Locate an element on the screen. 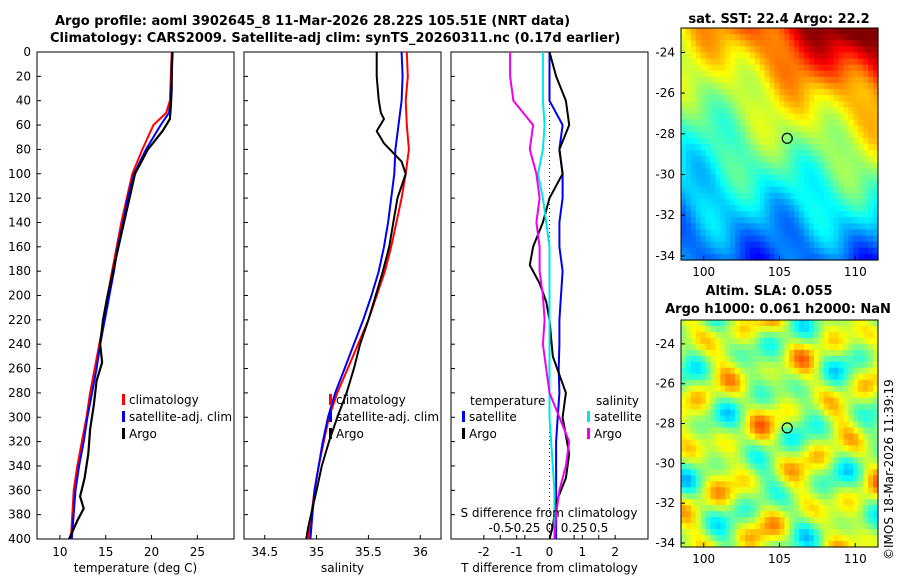  sla-map-title-line1: Altim. SLA: 0.055 is located at coordinates (769, 291).